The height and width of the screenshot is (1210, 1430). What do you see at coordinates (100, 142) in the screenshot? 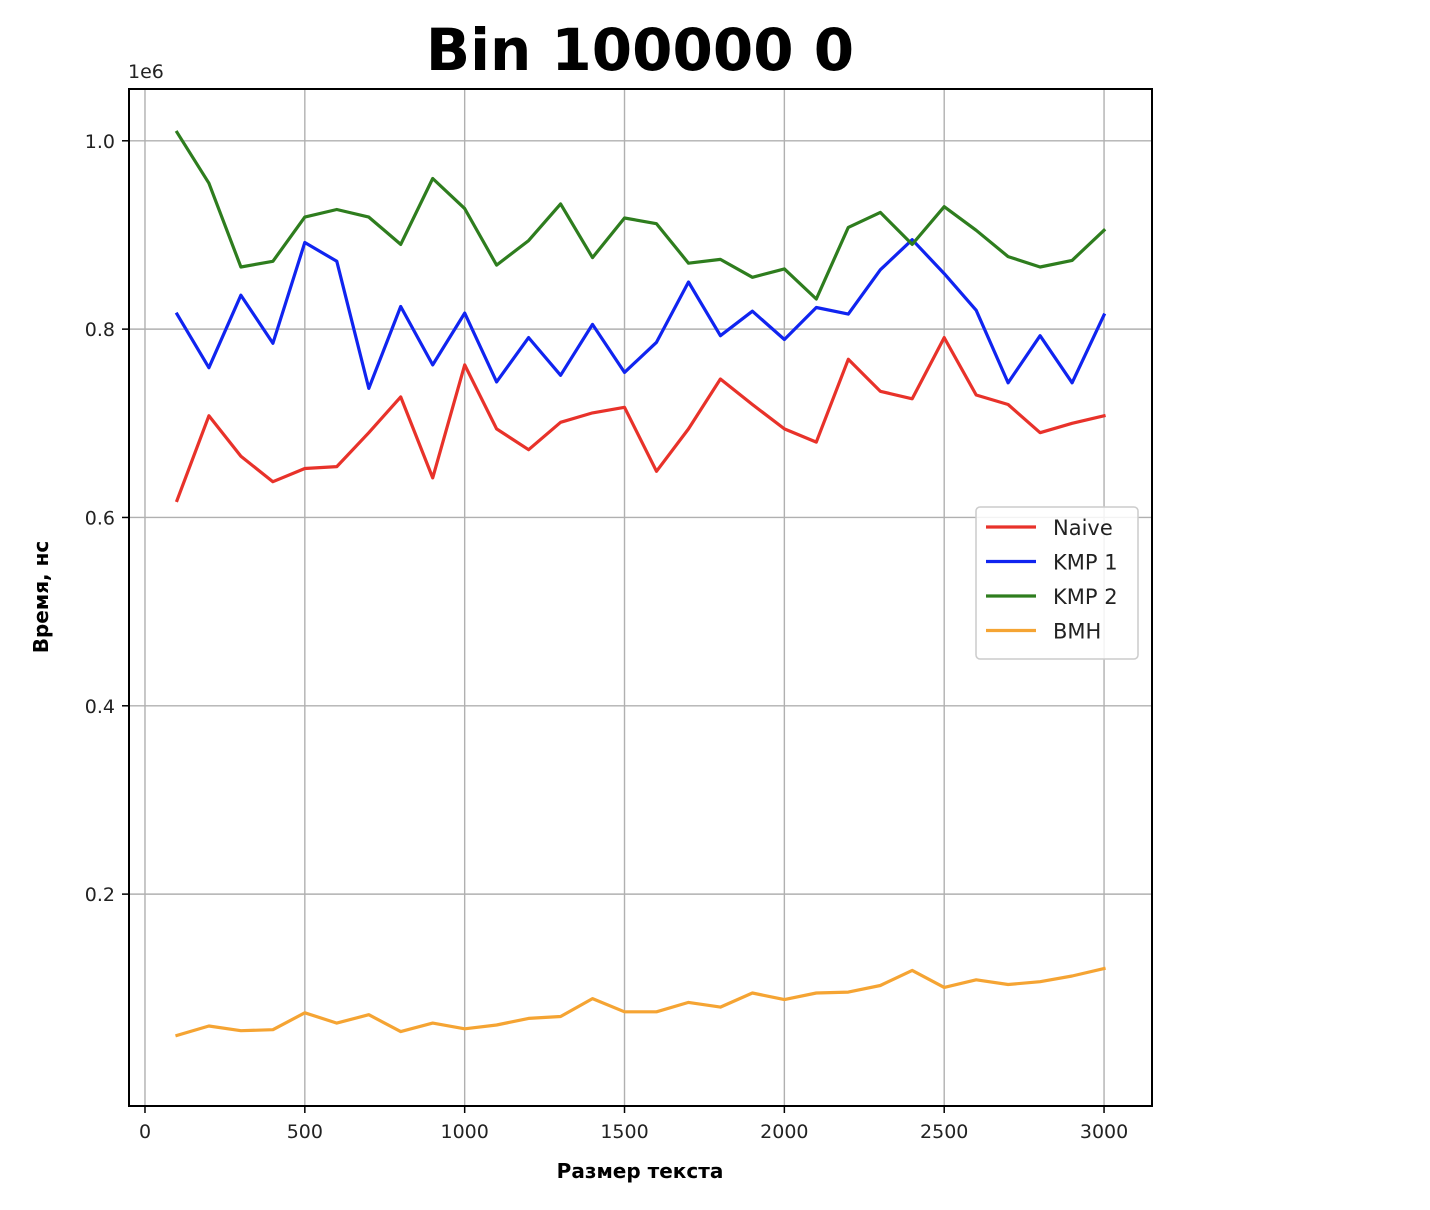
I see `y-tick-label: 1.0` at bounding box center [100, 142].